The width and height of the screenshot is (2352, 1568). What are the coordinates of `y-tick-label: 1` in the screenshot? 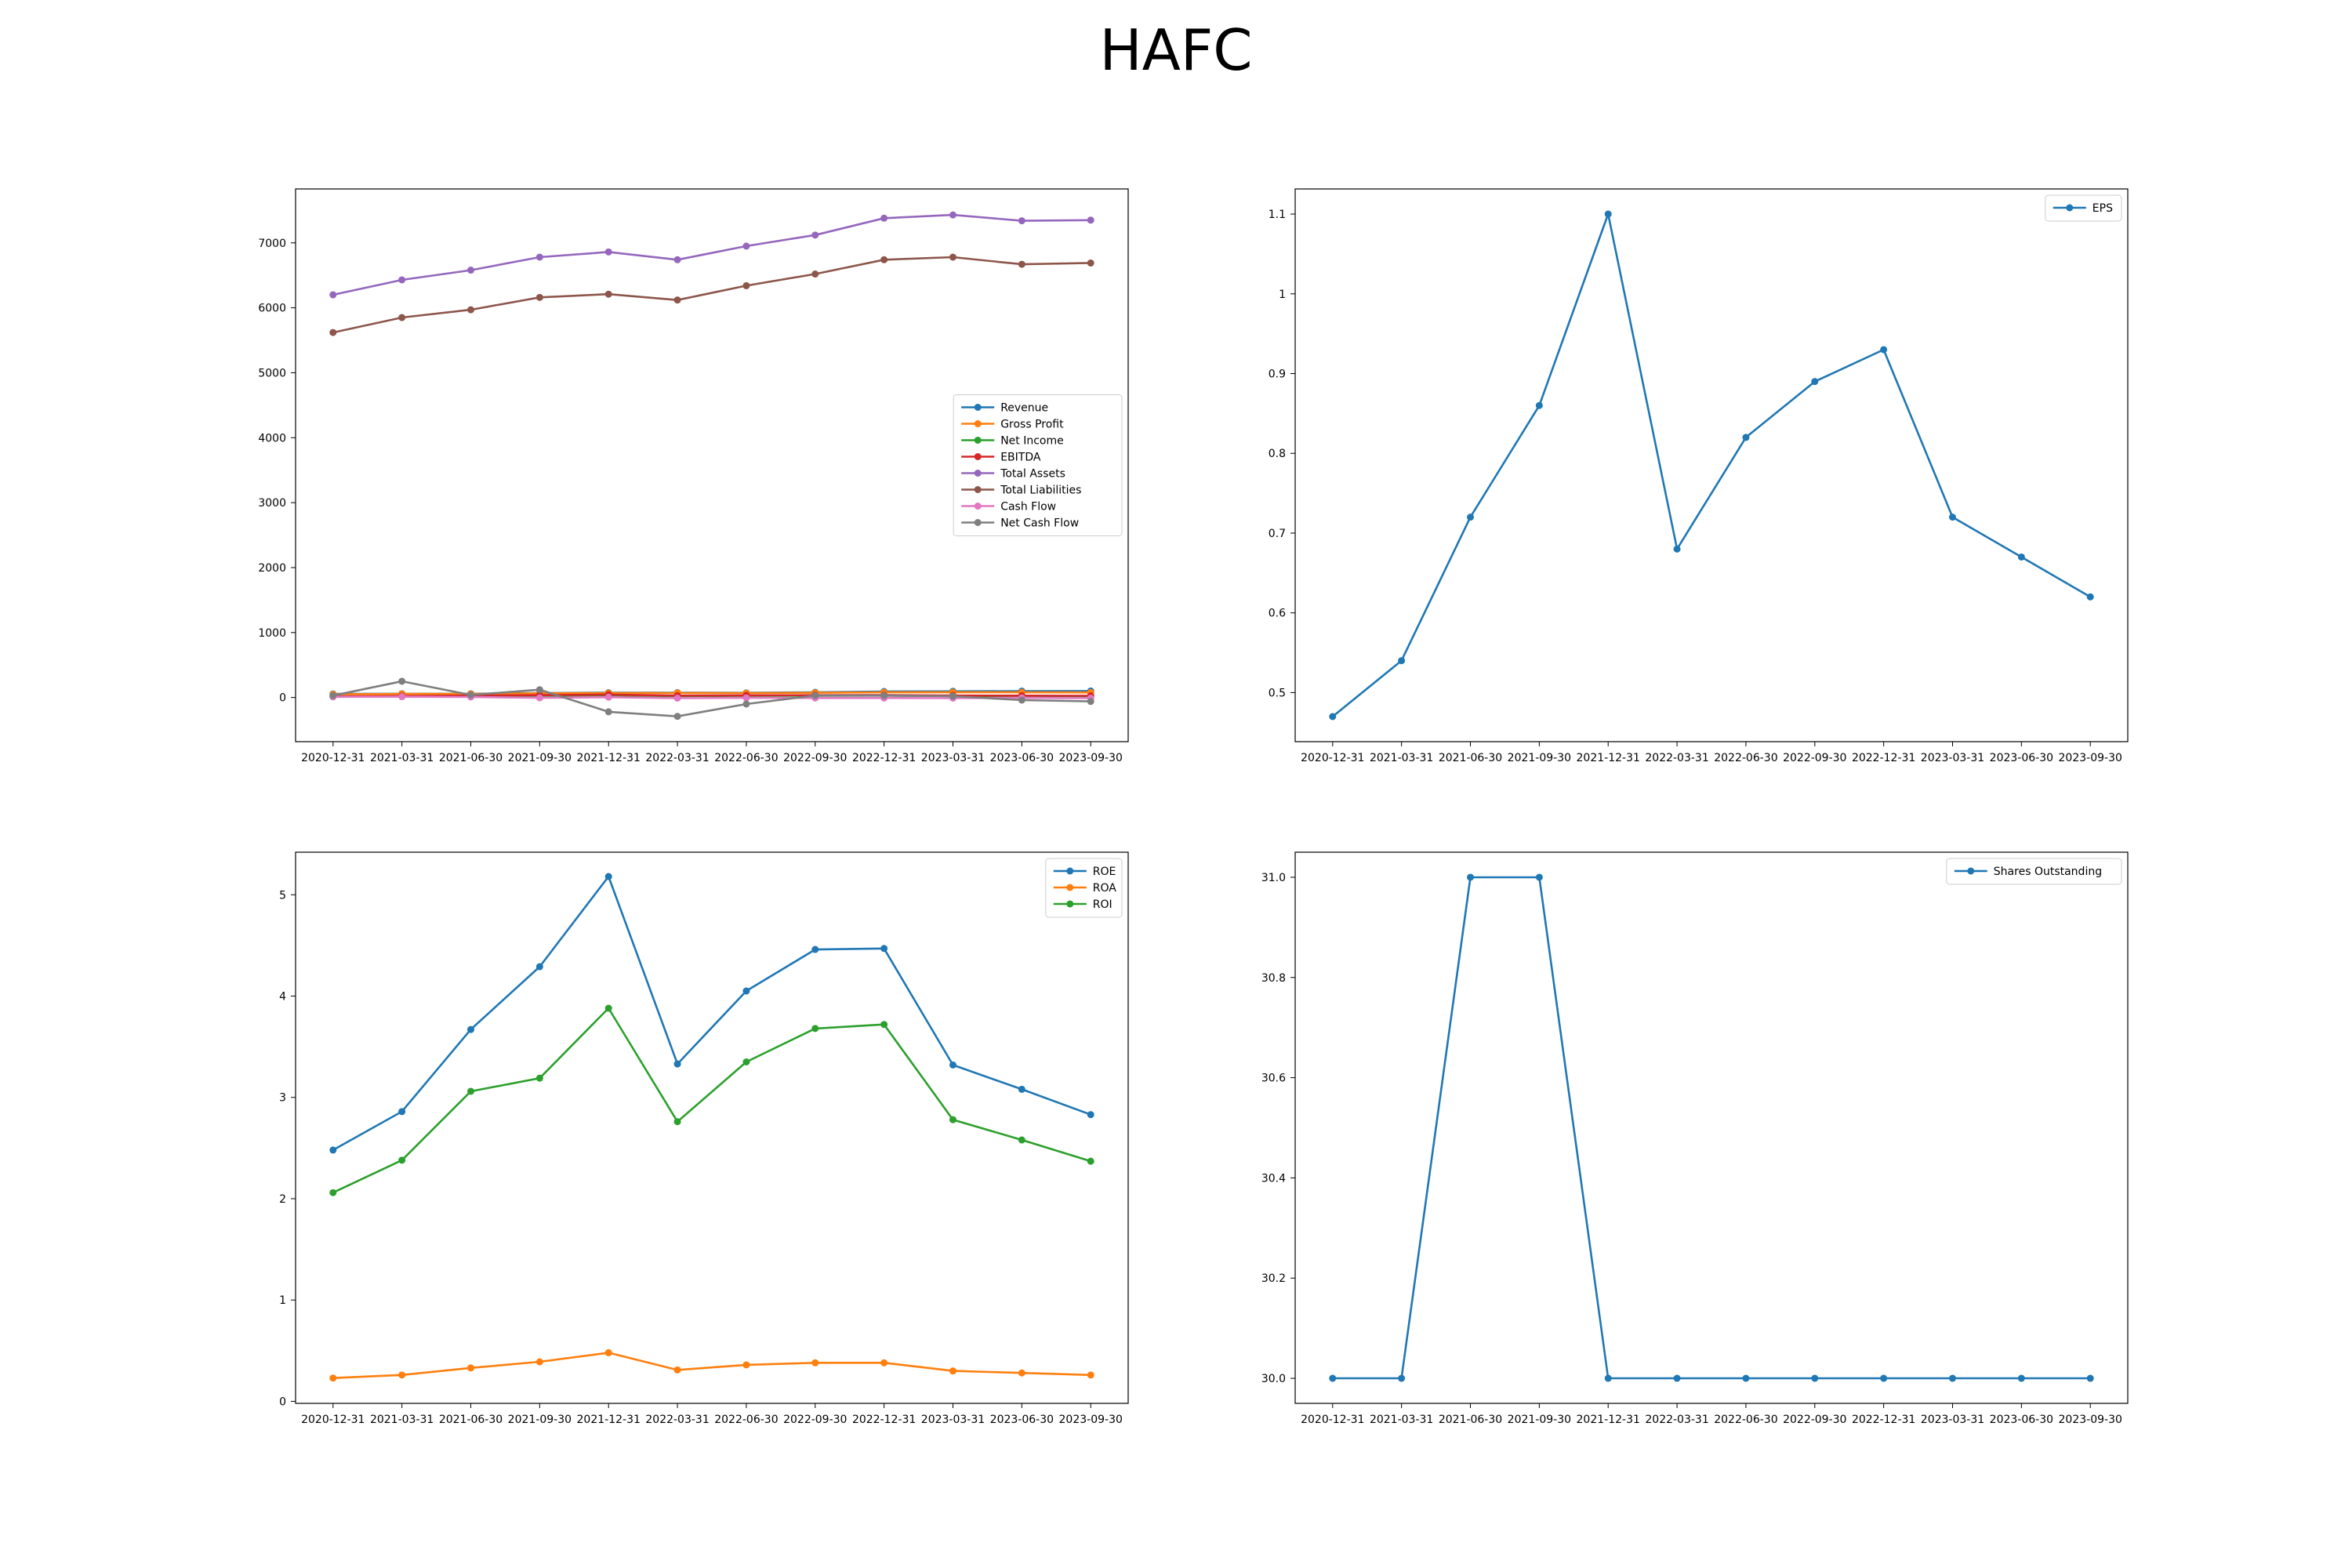 It's located at (282, 1300).